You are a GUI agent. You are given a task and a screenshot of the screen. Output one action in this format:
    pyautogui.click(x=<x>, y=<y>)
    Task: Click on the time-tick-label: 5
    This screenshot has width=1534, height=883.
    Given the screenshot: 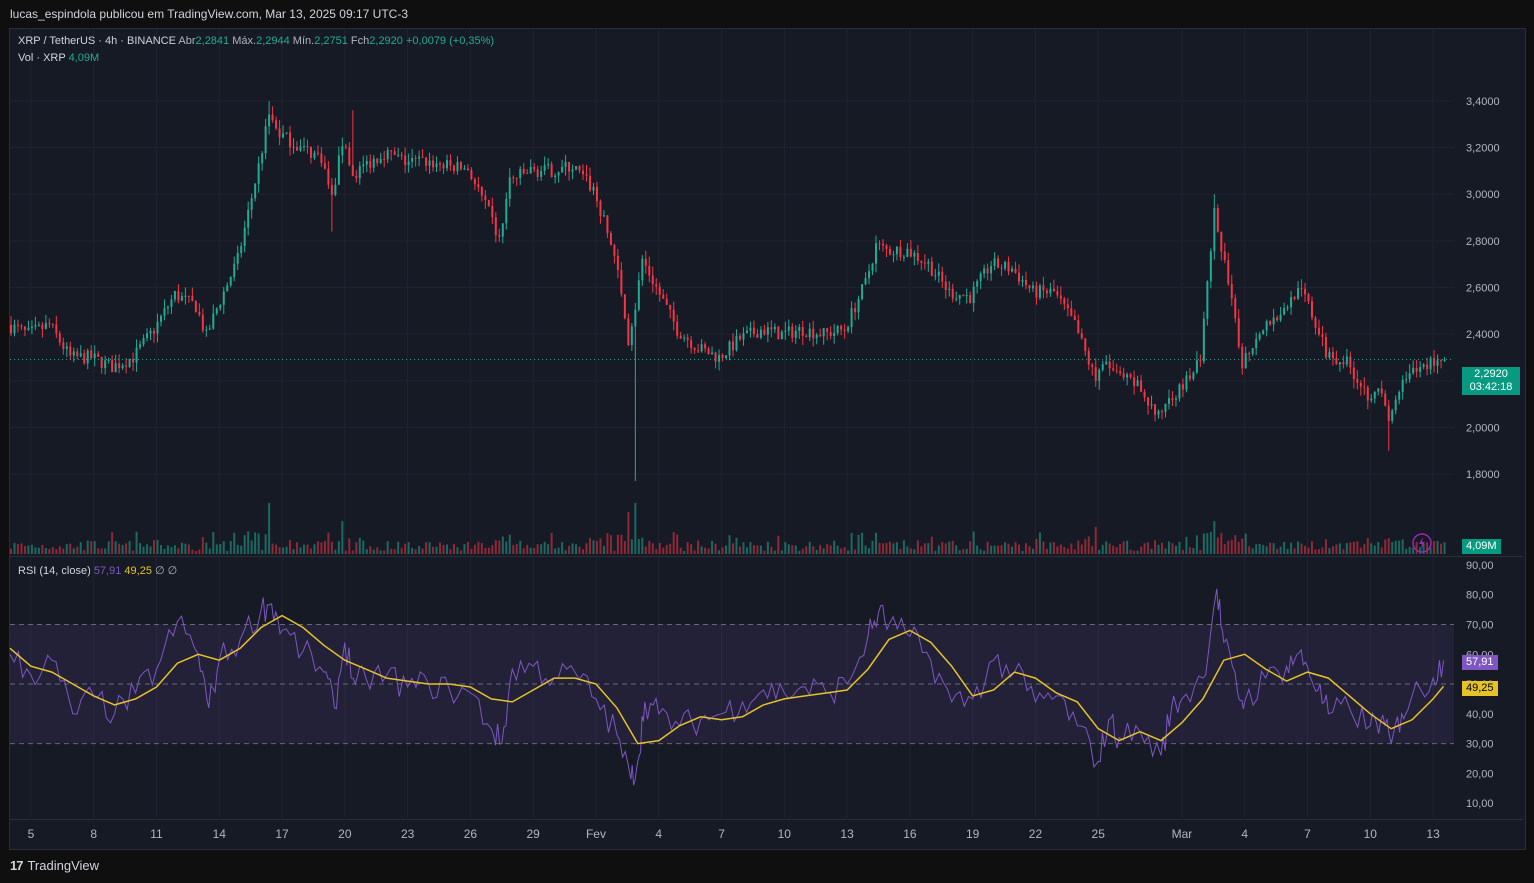 What is the action you would take?
    pyautogui.click(x=31, y=834)
    